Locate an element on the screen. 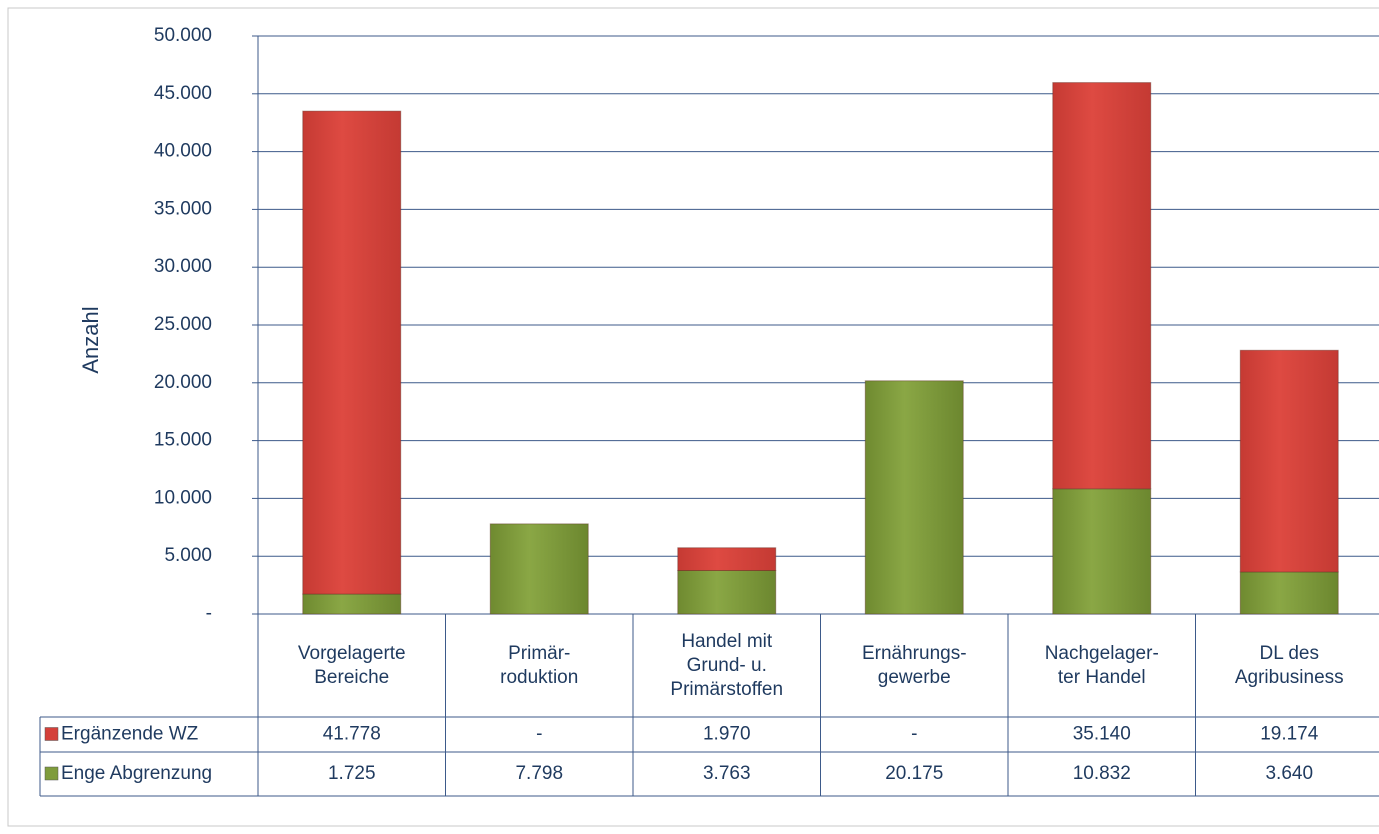 The width and height of the screenshot is (1379, 834). y-axis-label: Anzahl is located at coordinates (90, 339).